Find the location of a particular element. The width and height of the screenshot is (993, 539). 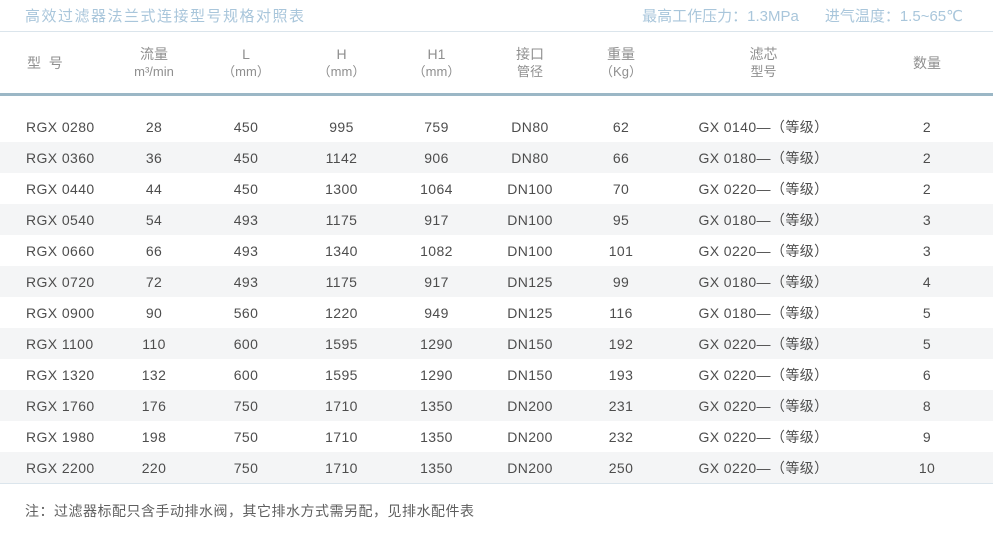

page-title: 高效过滤器法兰式连接型号规格对照表 is located at coordinates (165, 16).